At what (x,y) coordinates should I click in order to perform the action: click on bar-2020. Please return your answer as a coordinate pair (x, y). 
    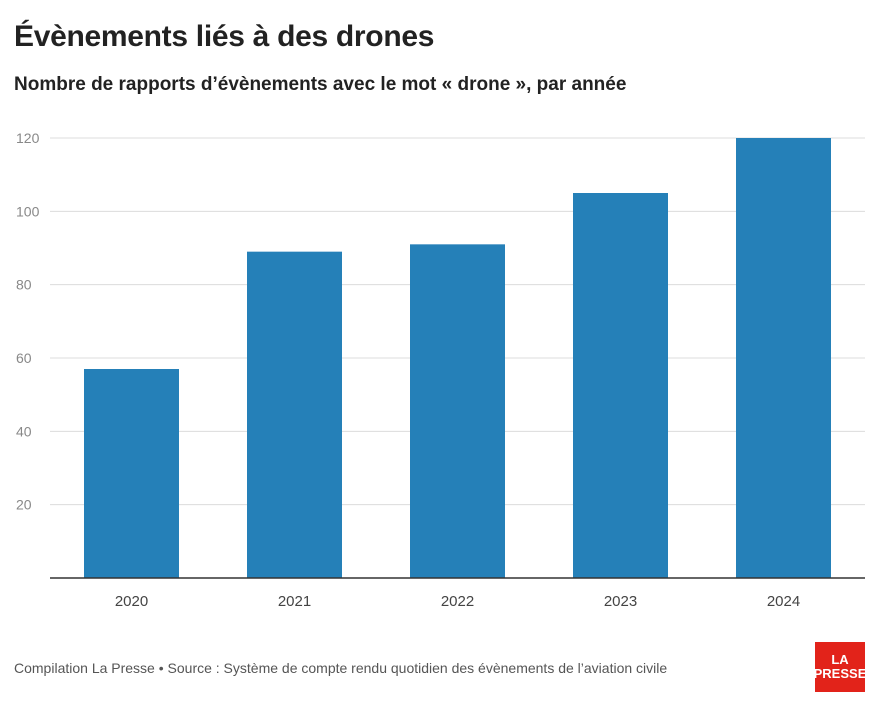
    Looking at the image, I should click on (131, 473).